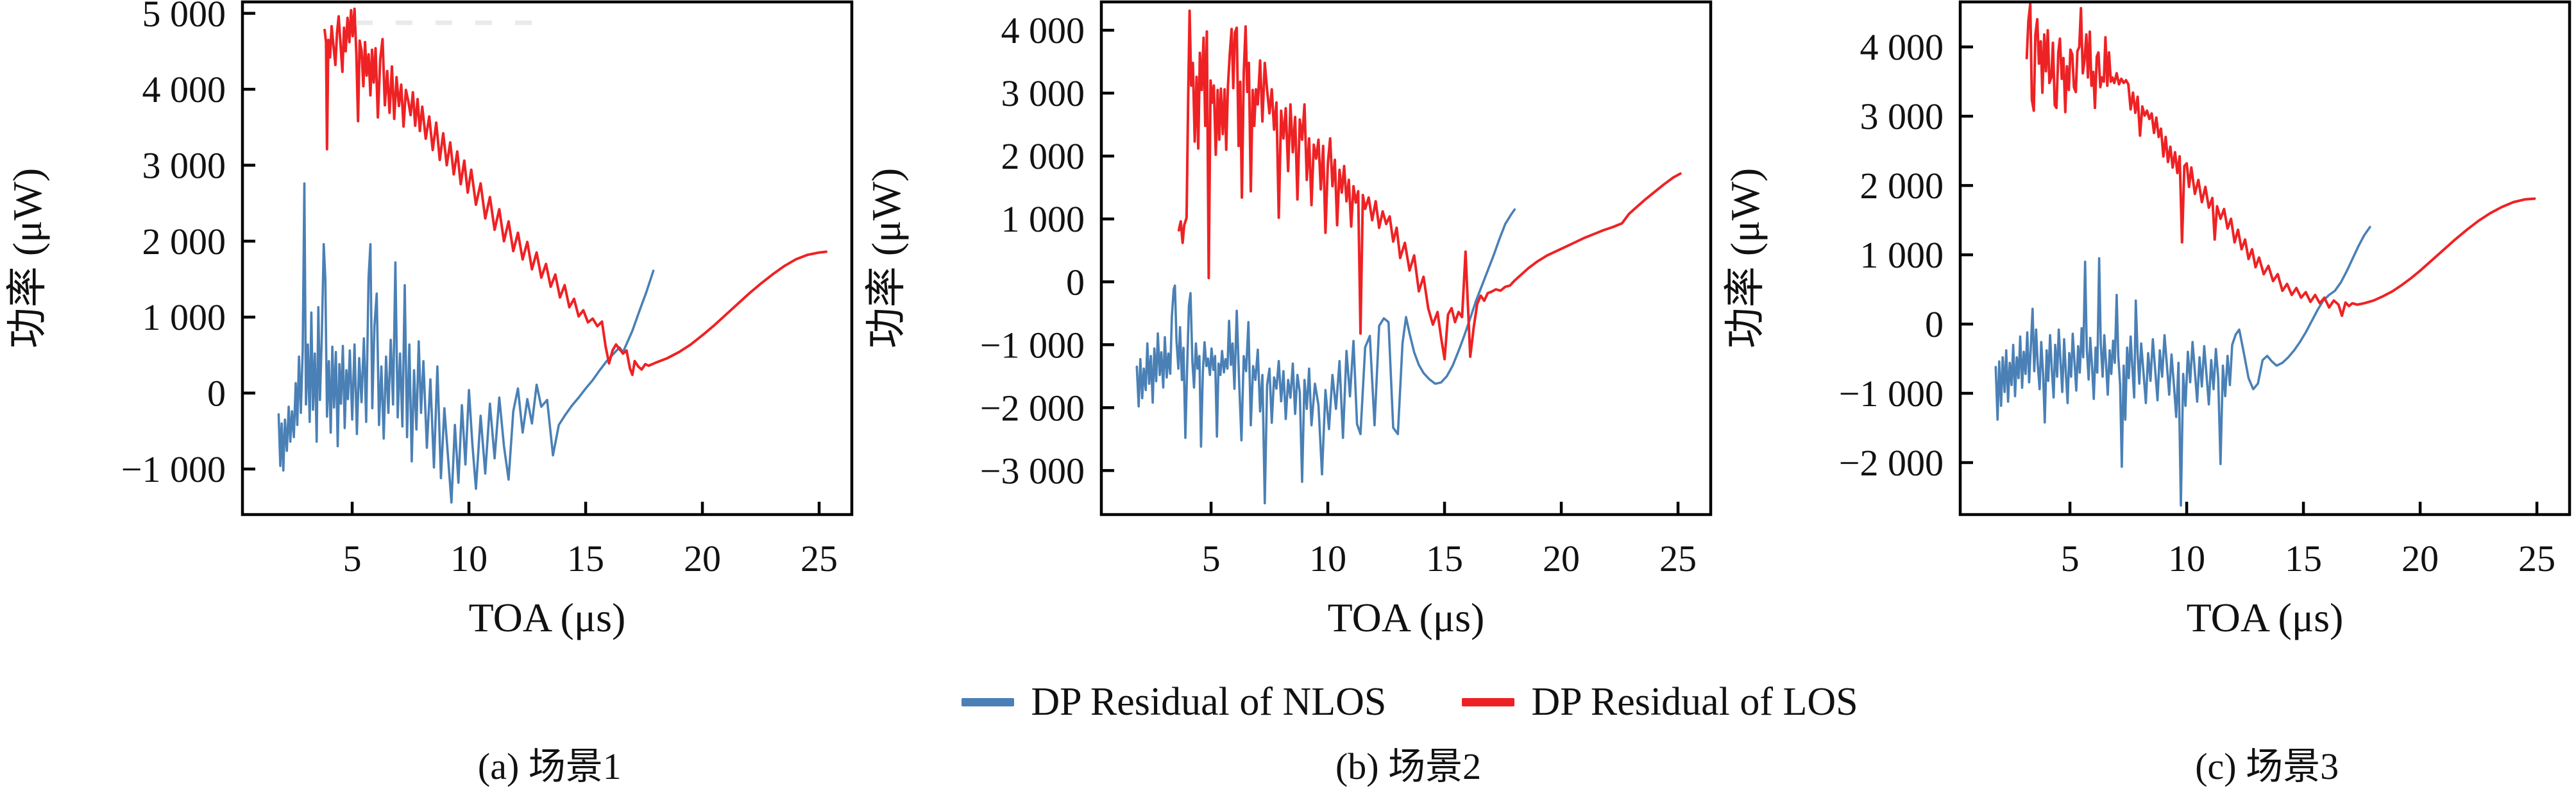 This screenshot has width=2576, height=802. Describe the element at coordinates (2267, 766) in the screenshot. I see `caption-scene3: (c) 场景3` at that location.